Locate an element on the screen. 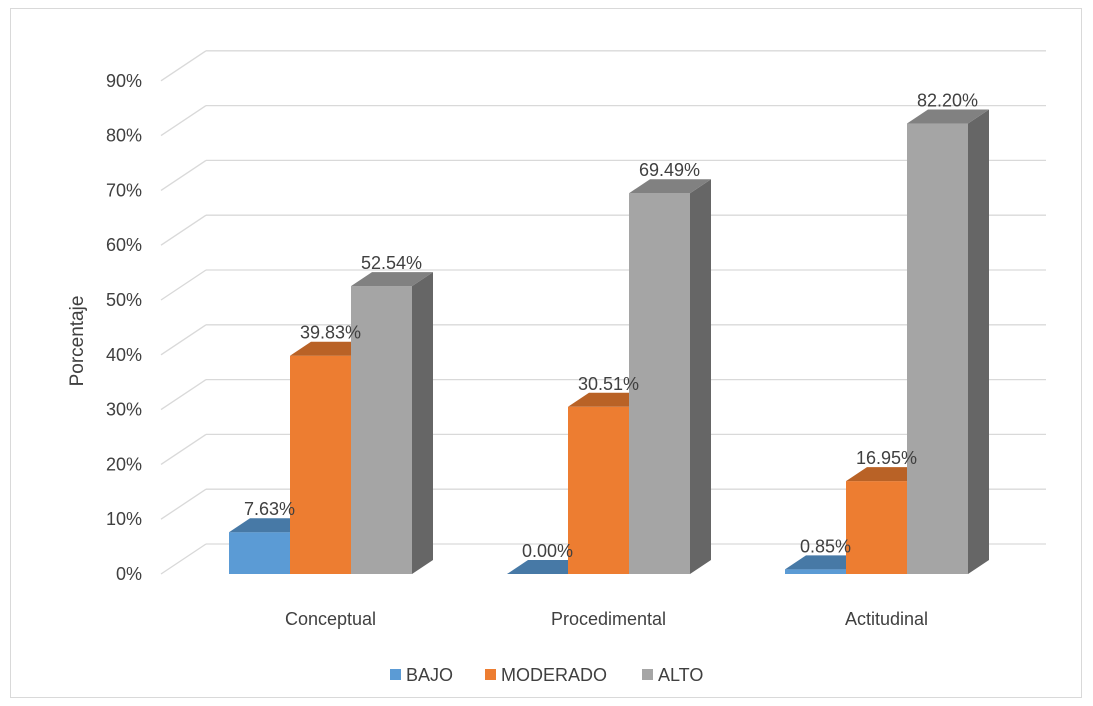 This screenshot has width=1093, height=706. data-label: 16.95% is located at coordinates (886, 458).